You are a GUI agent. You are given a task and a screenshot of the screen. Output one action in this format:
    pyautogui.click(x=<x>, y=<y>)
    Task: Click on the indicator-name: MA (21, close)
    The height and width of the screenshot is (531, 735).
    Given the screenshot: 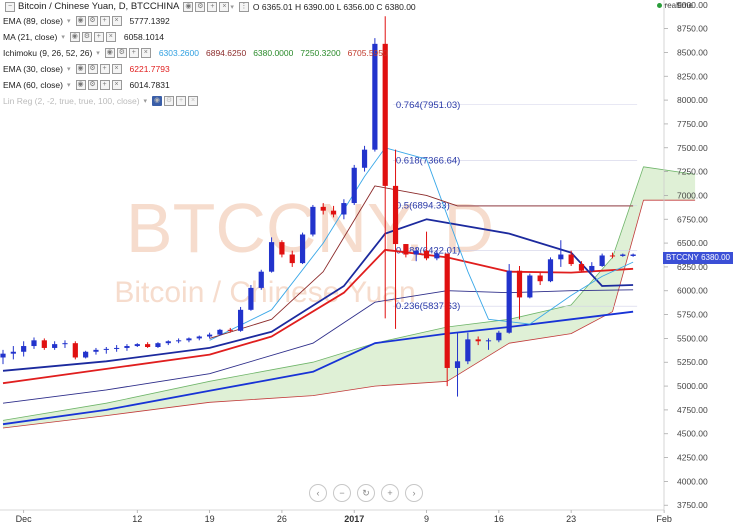 What is the action you would take?
    pyautogui.click(x=30, y=36)
    